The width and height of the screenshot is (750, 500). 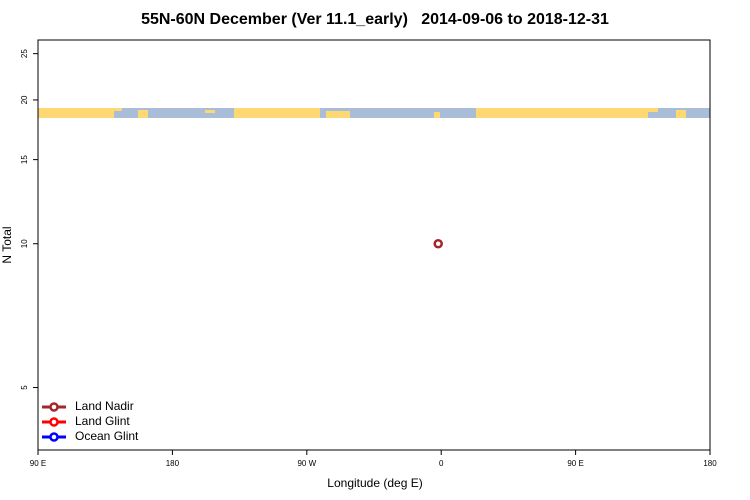 What do you see at coordinates (24, 53) in the screenshot?
I see `y-tick-label: 25` at bounding box center [24, 53].